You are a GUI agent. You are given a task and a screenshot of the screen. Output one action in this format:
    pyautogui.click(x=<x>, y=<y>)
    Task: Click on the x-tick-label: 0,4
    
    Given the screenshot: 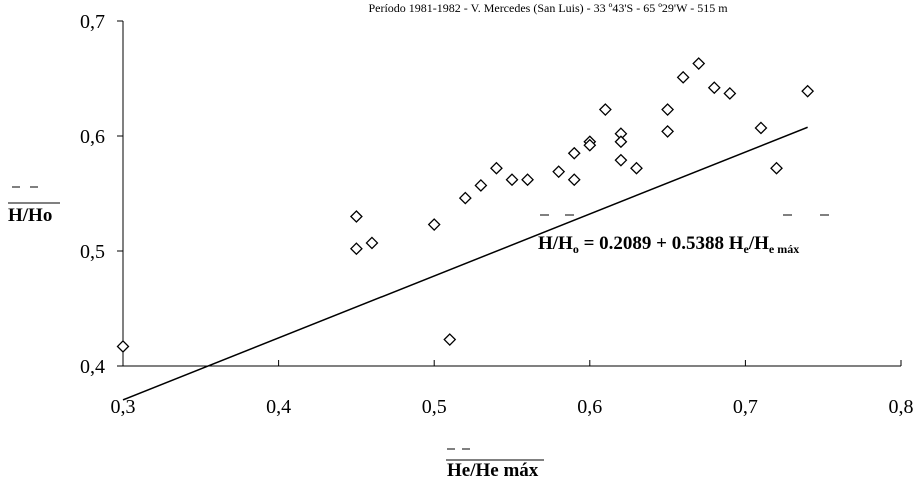 What is the action you would take?
    pyautogui.click(x=278, y=407)
    